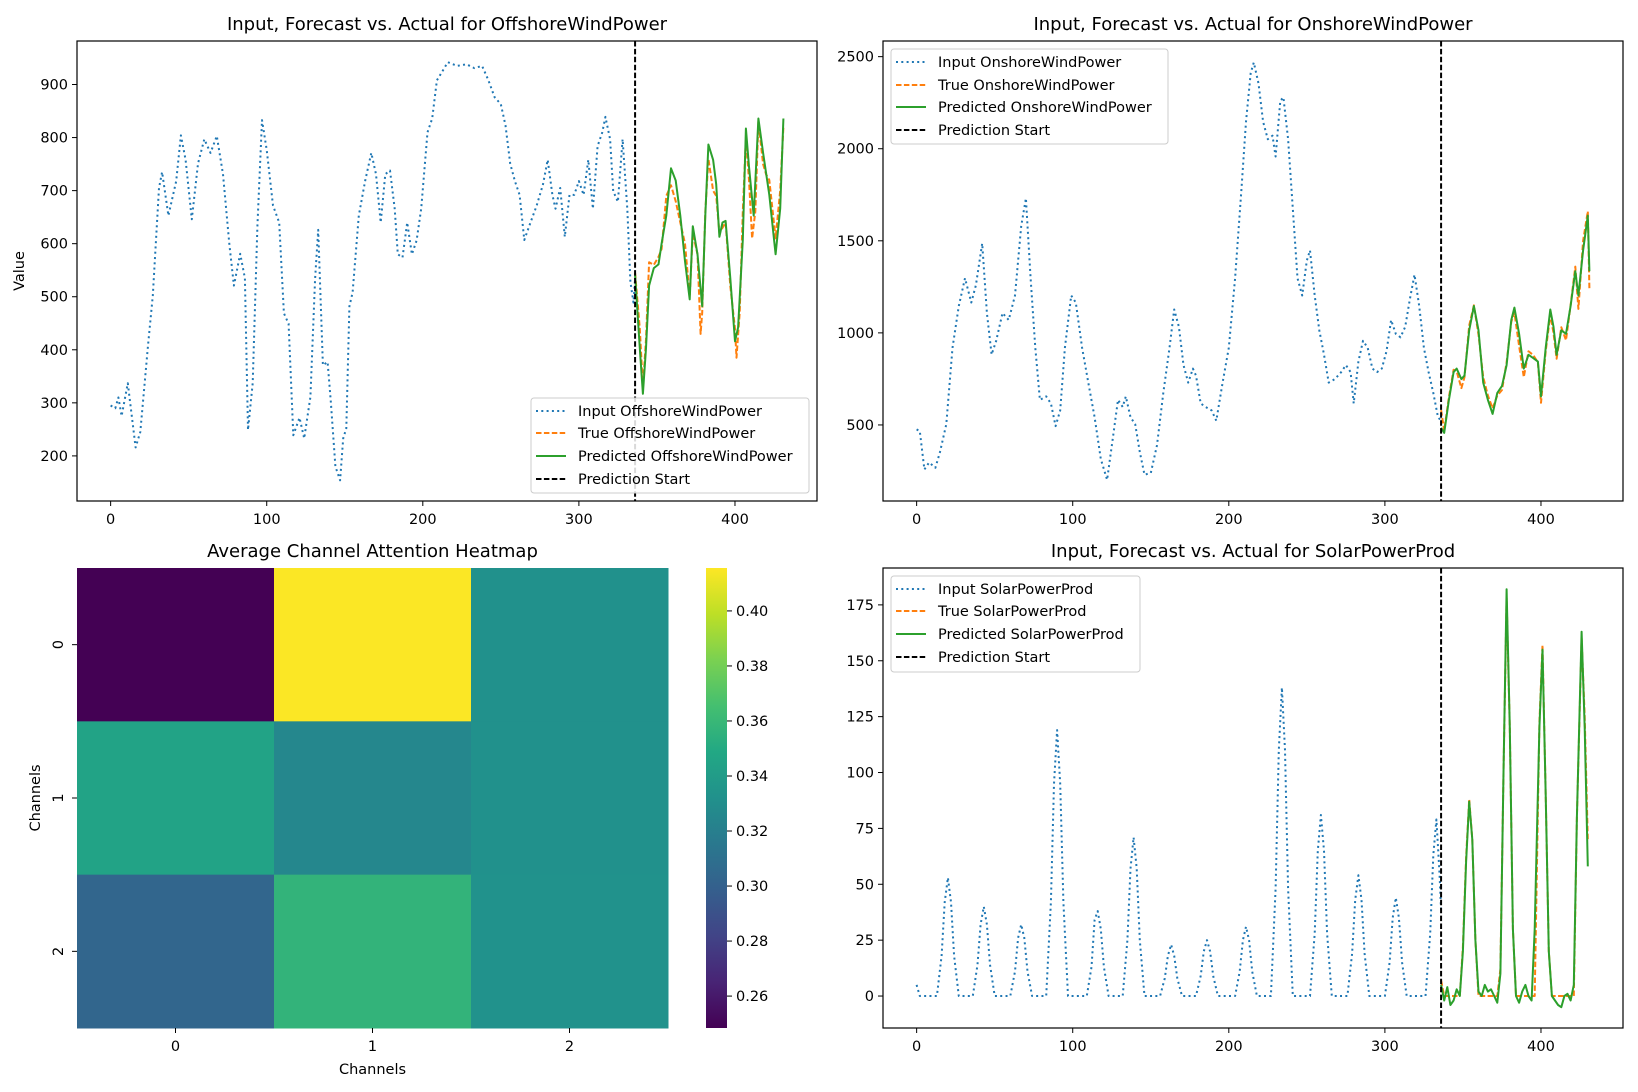 Image resolution: width=1638 pixels, height=1092 pixels. Describe the element at coordinates (59, 951) in the screenshot. I see `y-tick-label: 2` at that location.